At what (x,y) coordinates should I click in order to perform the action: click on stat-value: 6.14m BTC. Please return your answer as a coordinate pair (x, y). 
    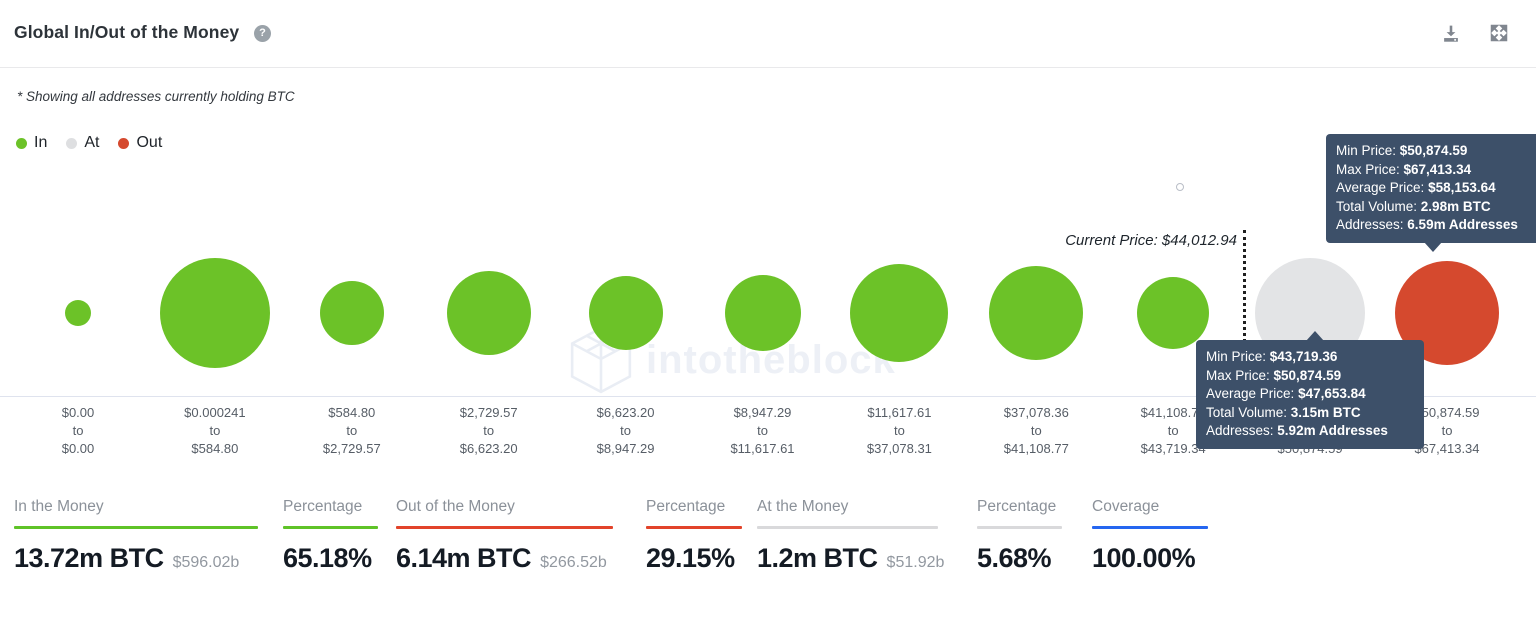
    Looking at the image, I should click on (464, 558).